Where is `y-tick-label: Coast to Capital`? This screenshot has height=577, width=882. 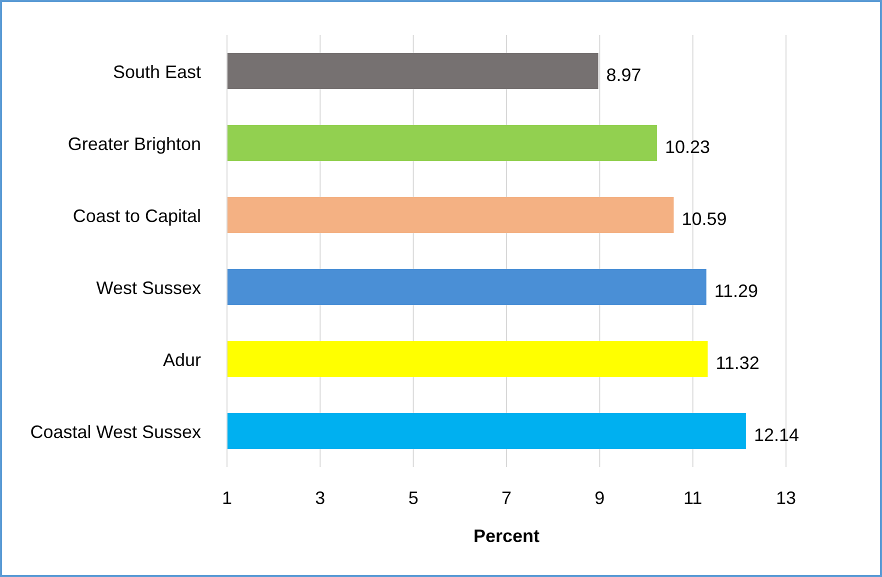 y-tick-label: Coast to Capital is located at coordinates (136, 216).